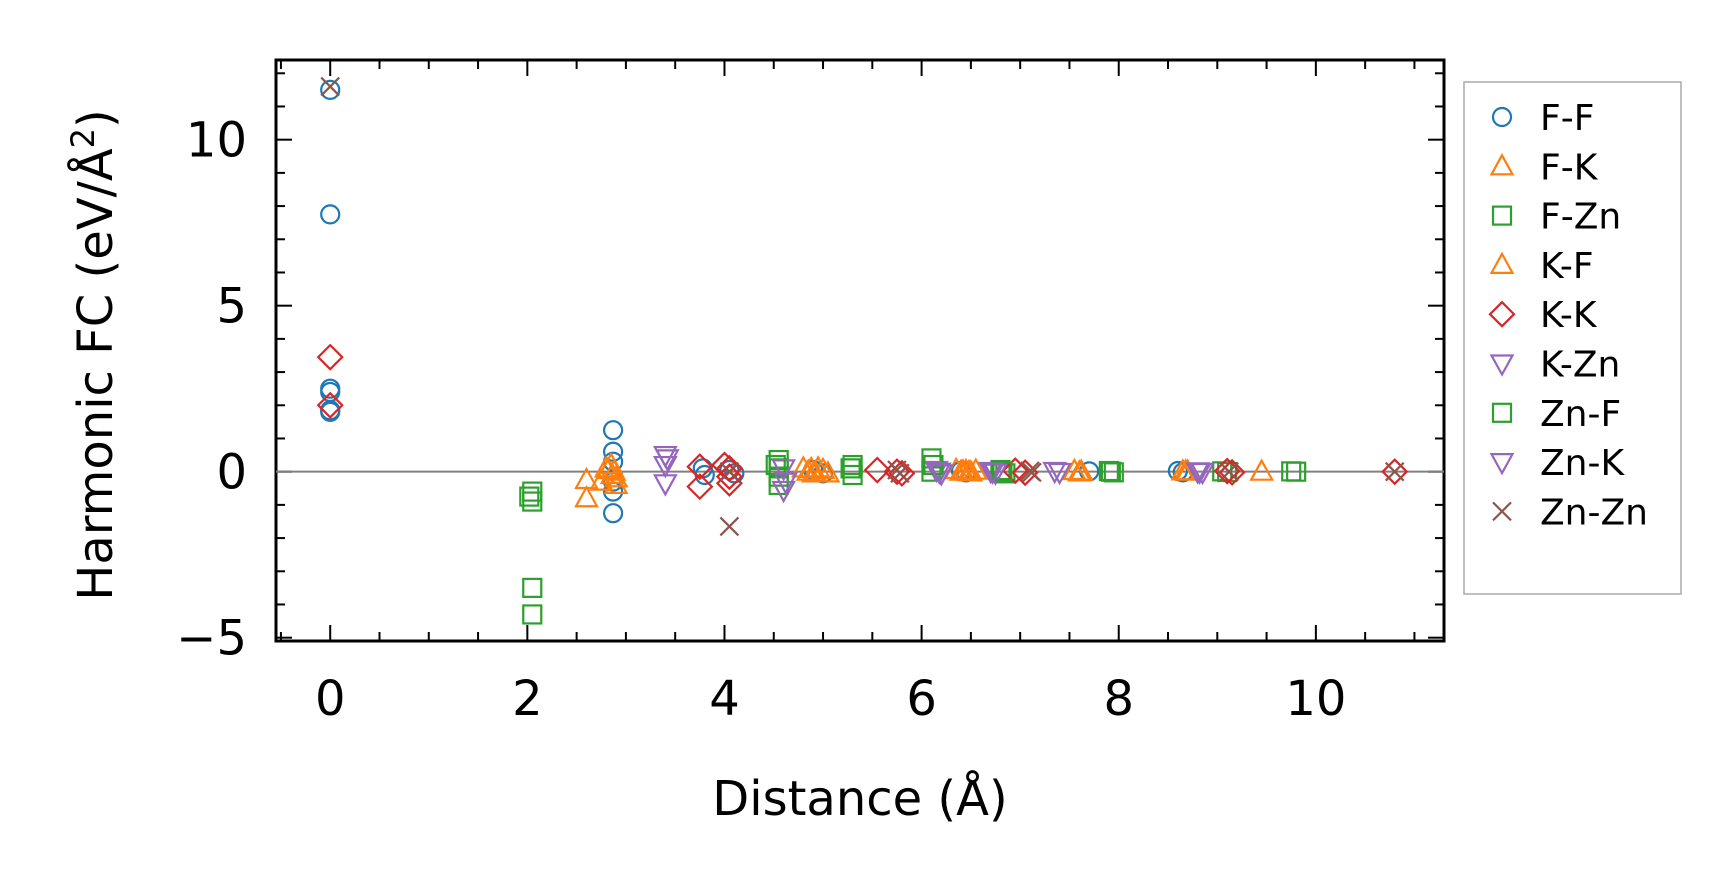  Describe the element at coordinates (83, 138) in the screenshot. I see `y-axis-label-superscript: 2` at that location.